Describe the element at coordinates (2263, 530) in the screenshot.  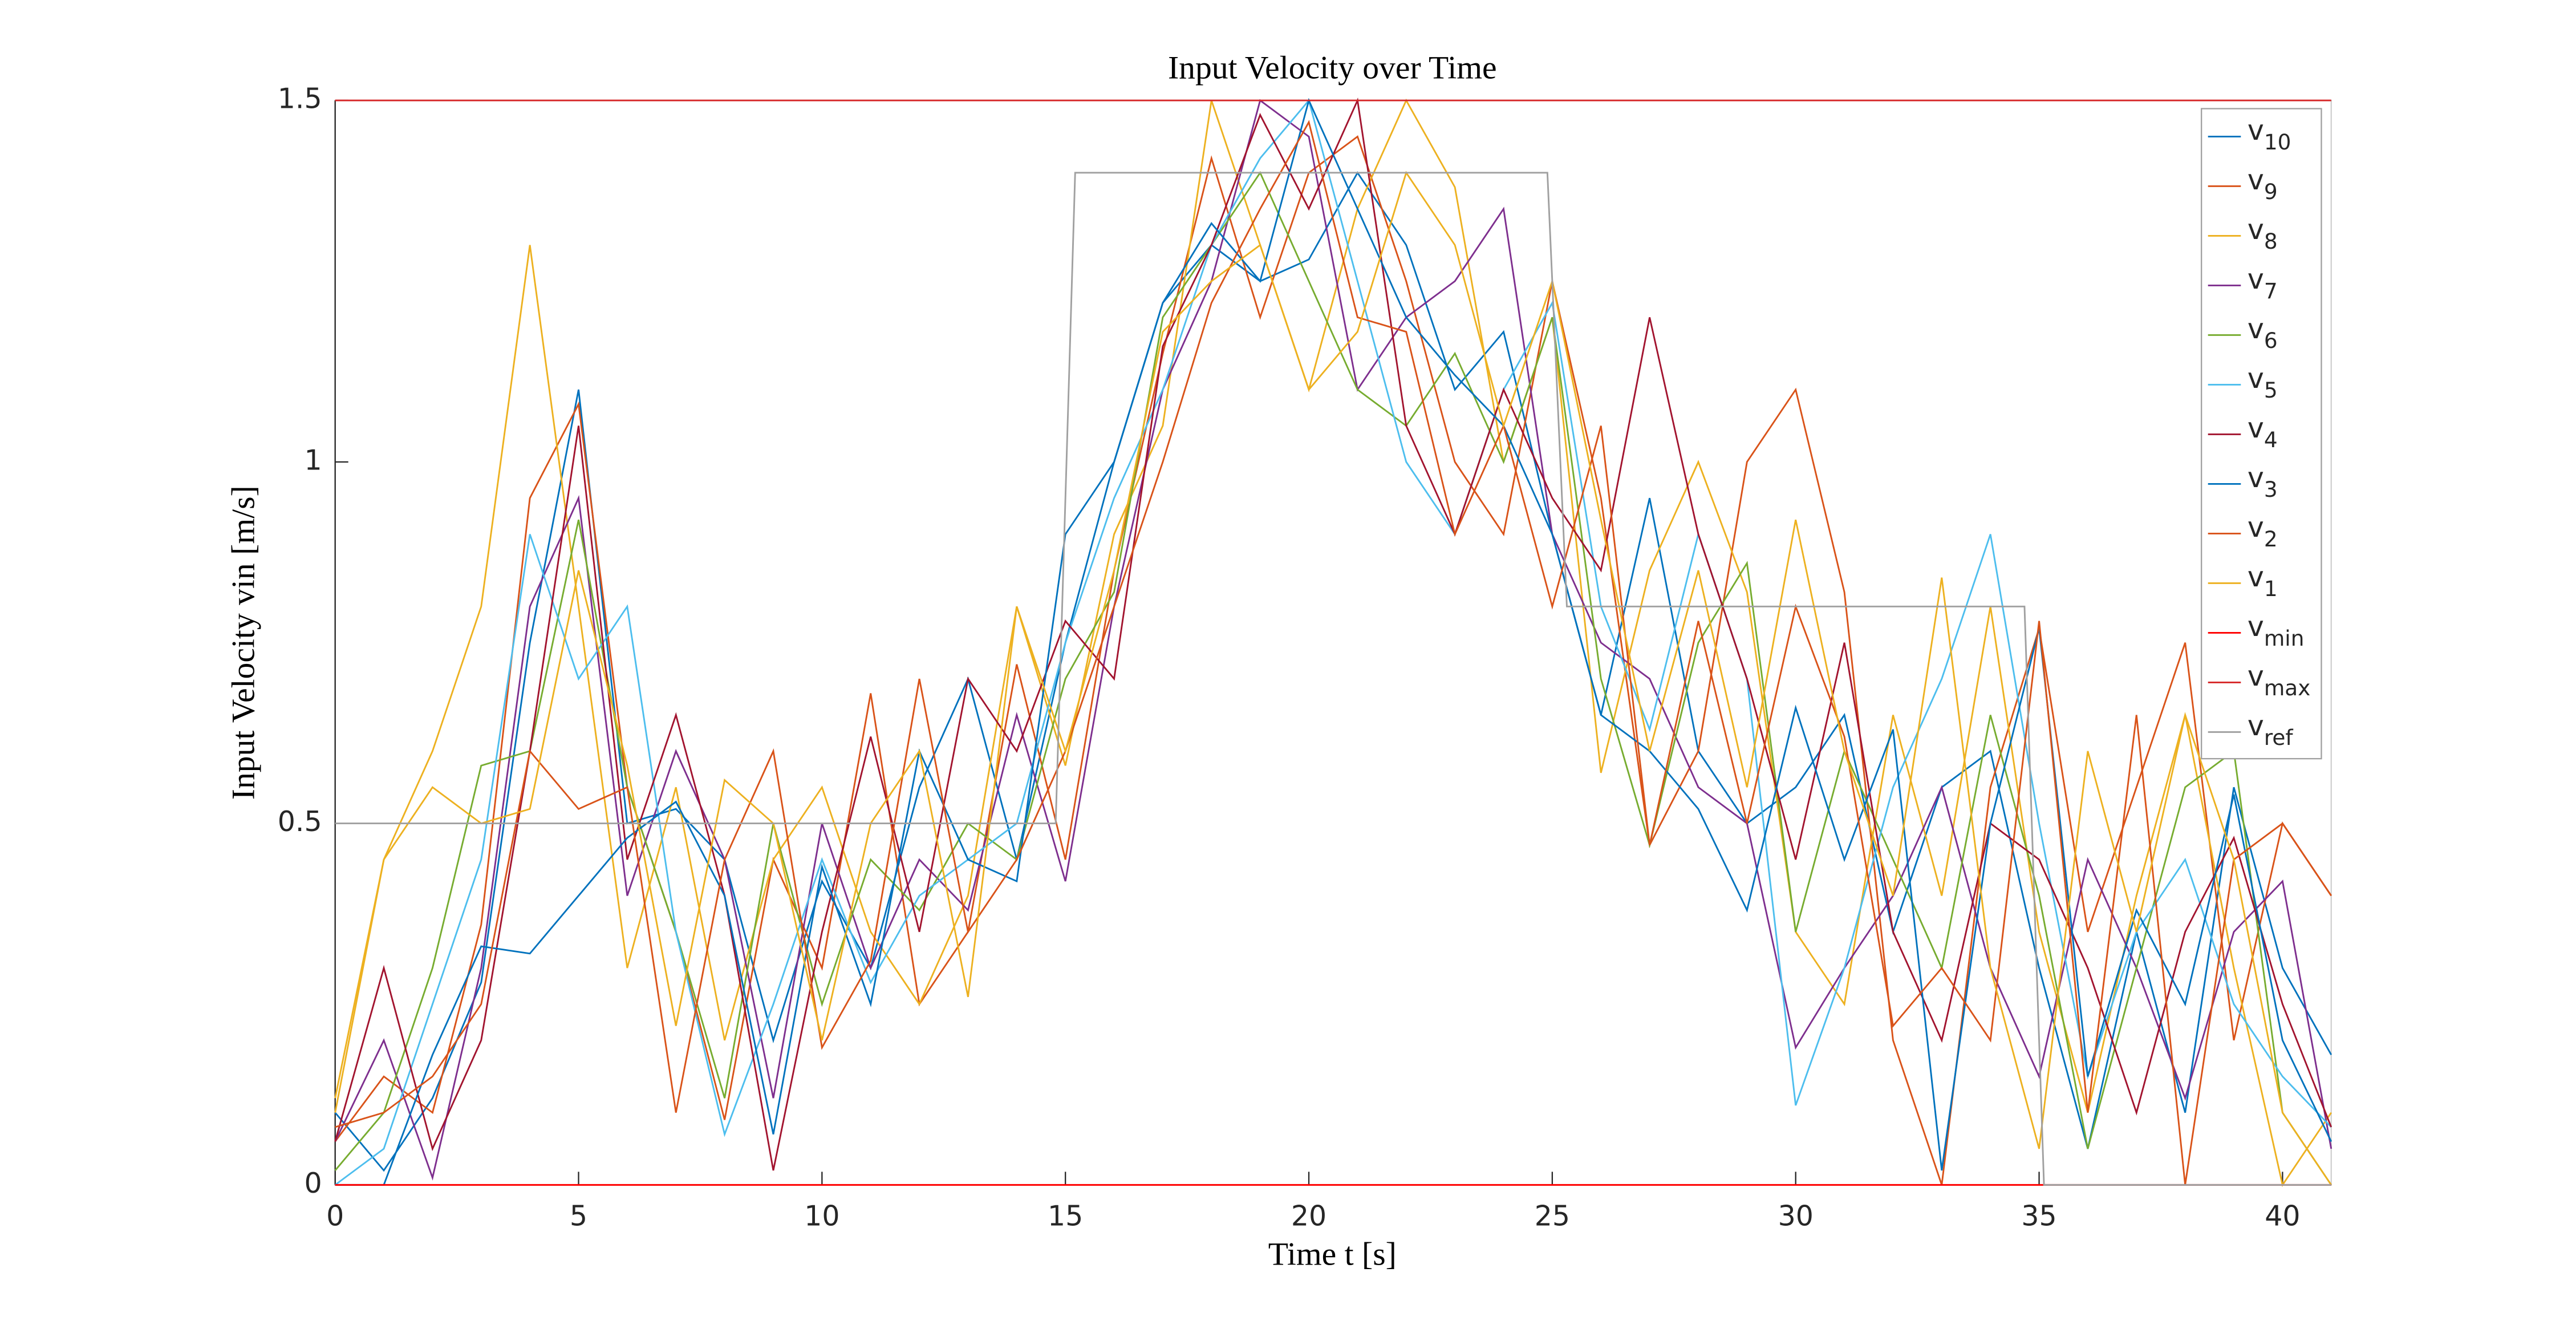
I see `legend-label: v2` at that location.